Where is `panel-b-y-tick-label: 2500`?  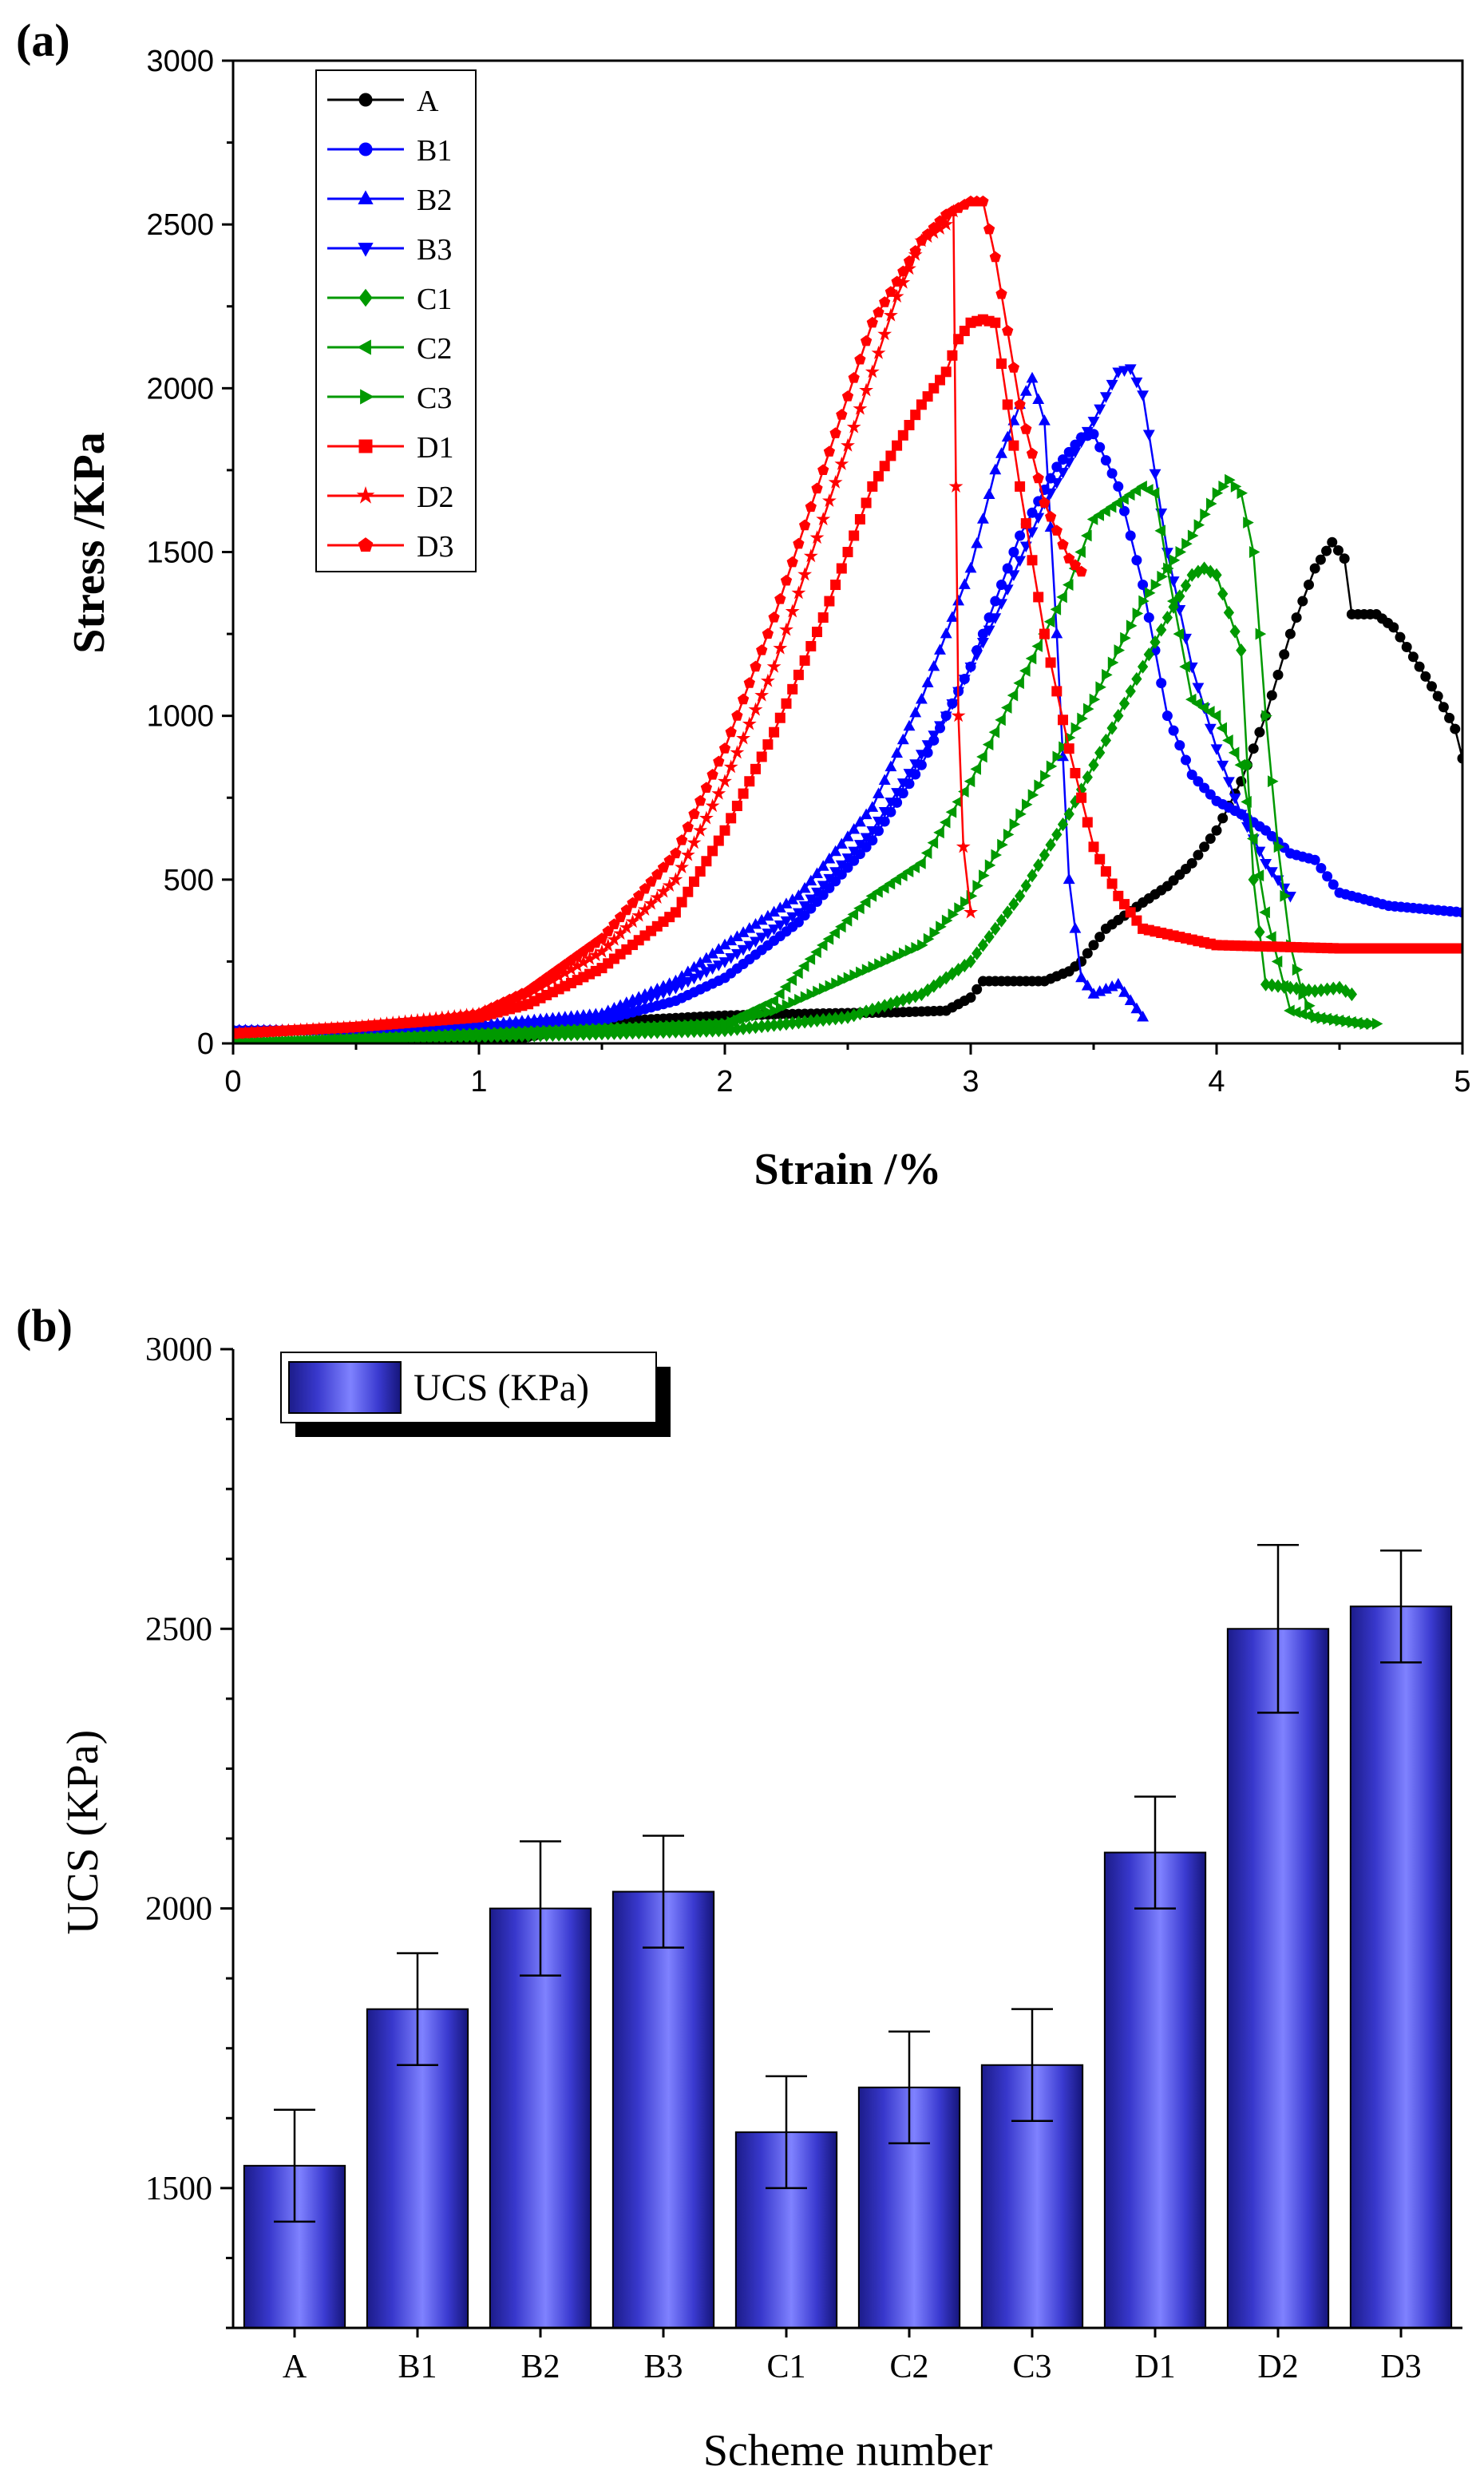 panel-b-y-tick-label: 2500 is located at coordinates (178, 1629).